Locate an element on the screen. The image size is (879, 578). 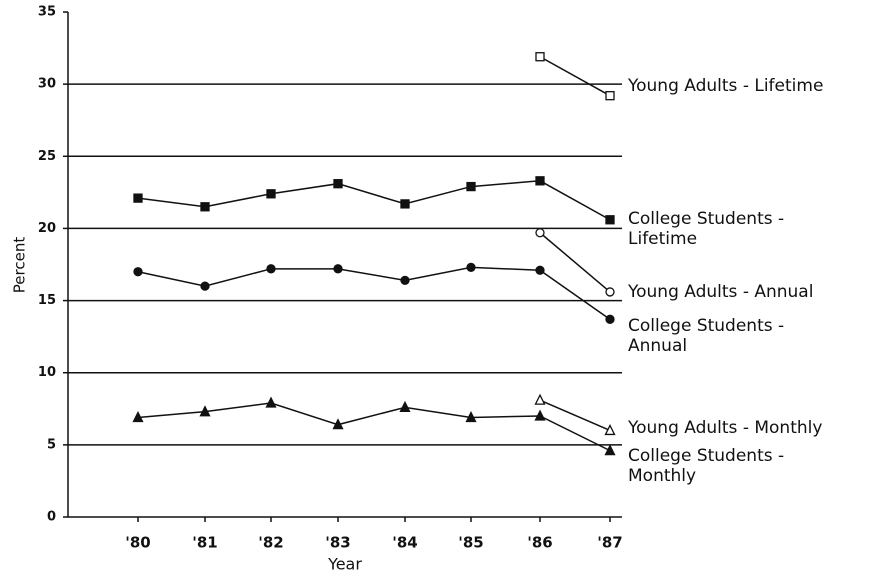
y-tick-label: 15 is located at coordinates (47, 300).